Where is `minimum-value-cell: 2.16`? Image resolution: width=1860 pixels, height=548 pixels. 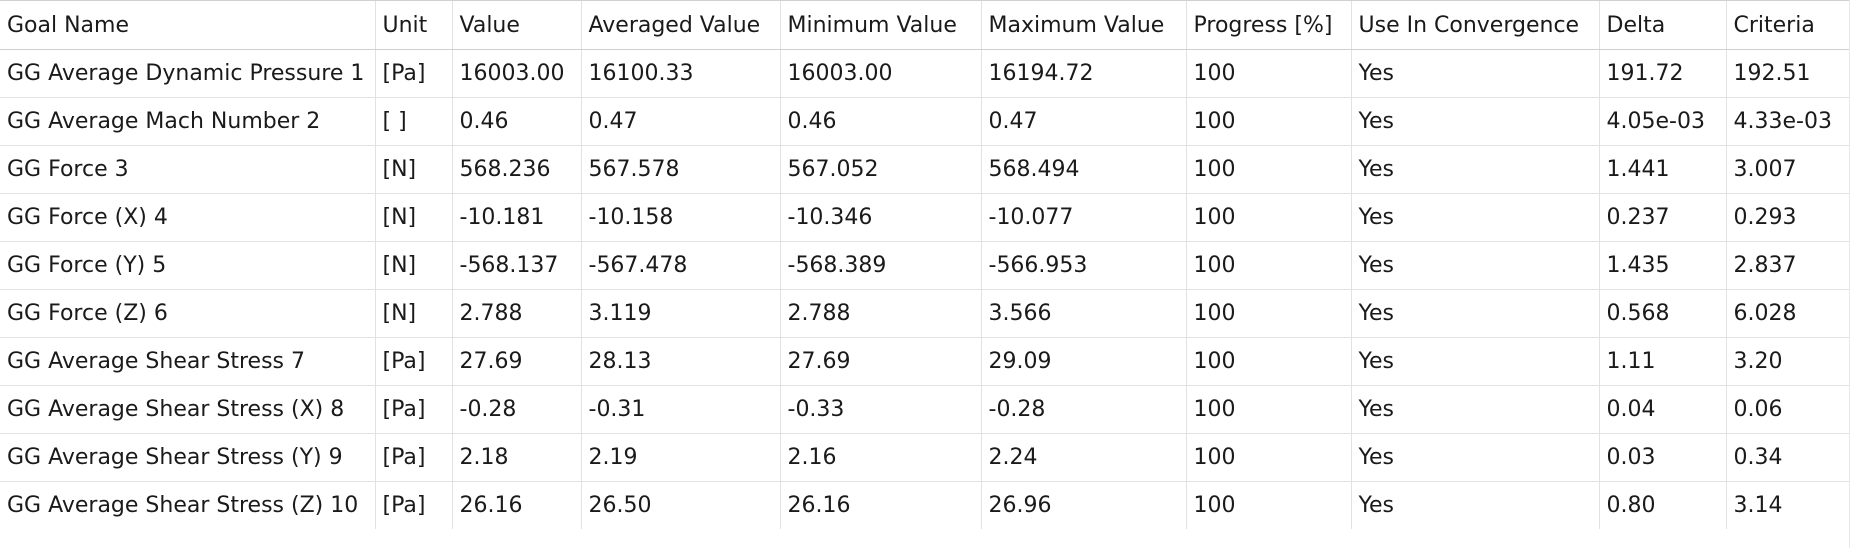 minimum-value-cell: 2.16 is located at coordinates (881, 457).